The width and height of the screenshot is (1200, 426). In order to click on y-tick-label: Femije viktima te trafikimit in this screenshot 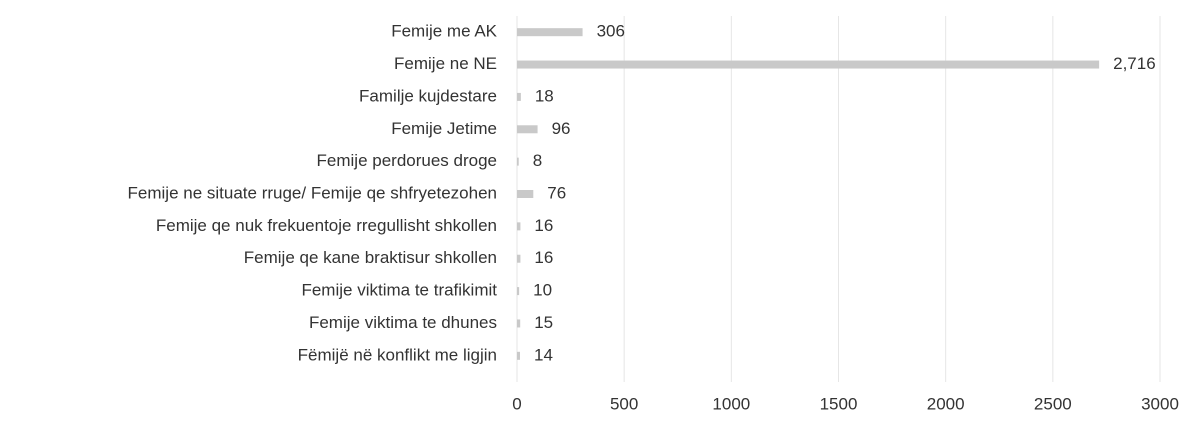, I will do `click(399, 290)`.